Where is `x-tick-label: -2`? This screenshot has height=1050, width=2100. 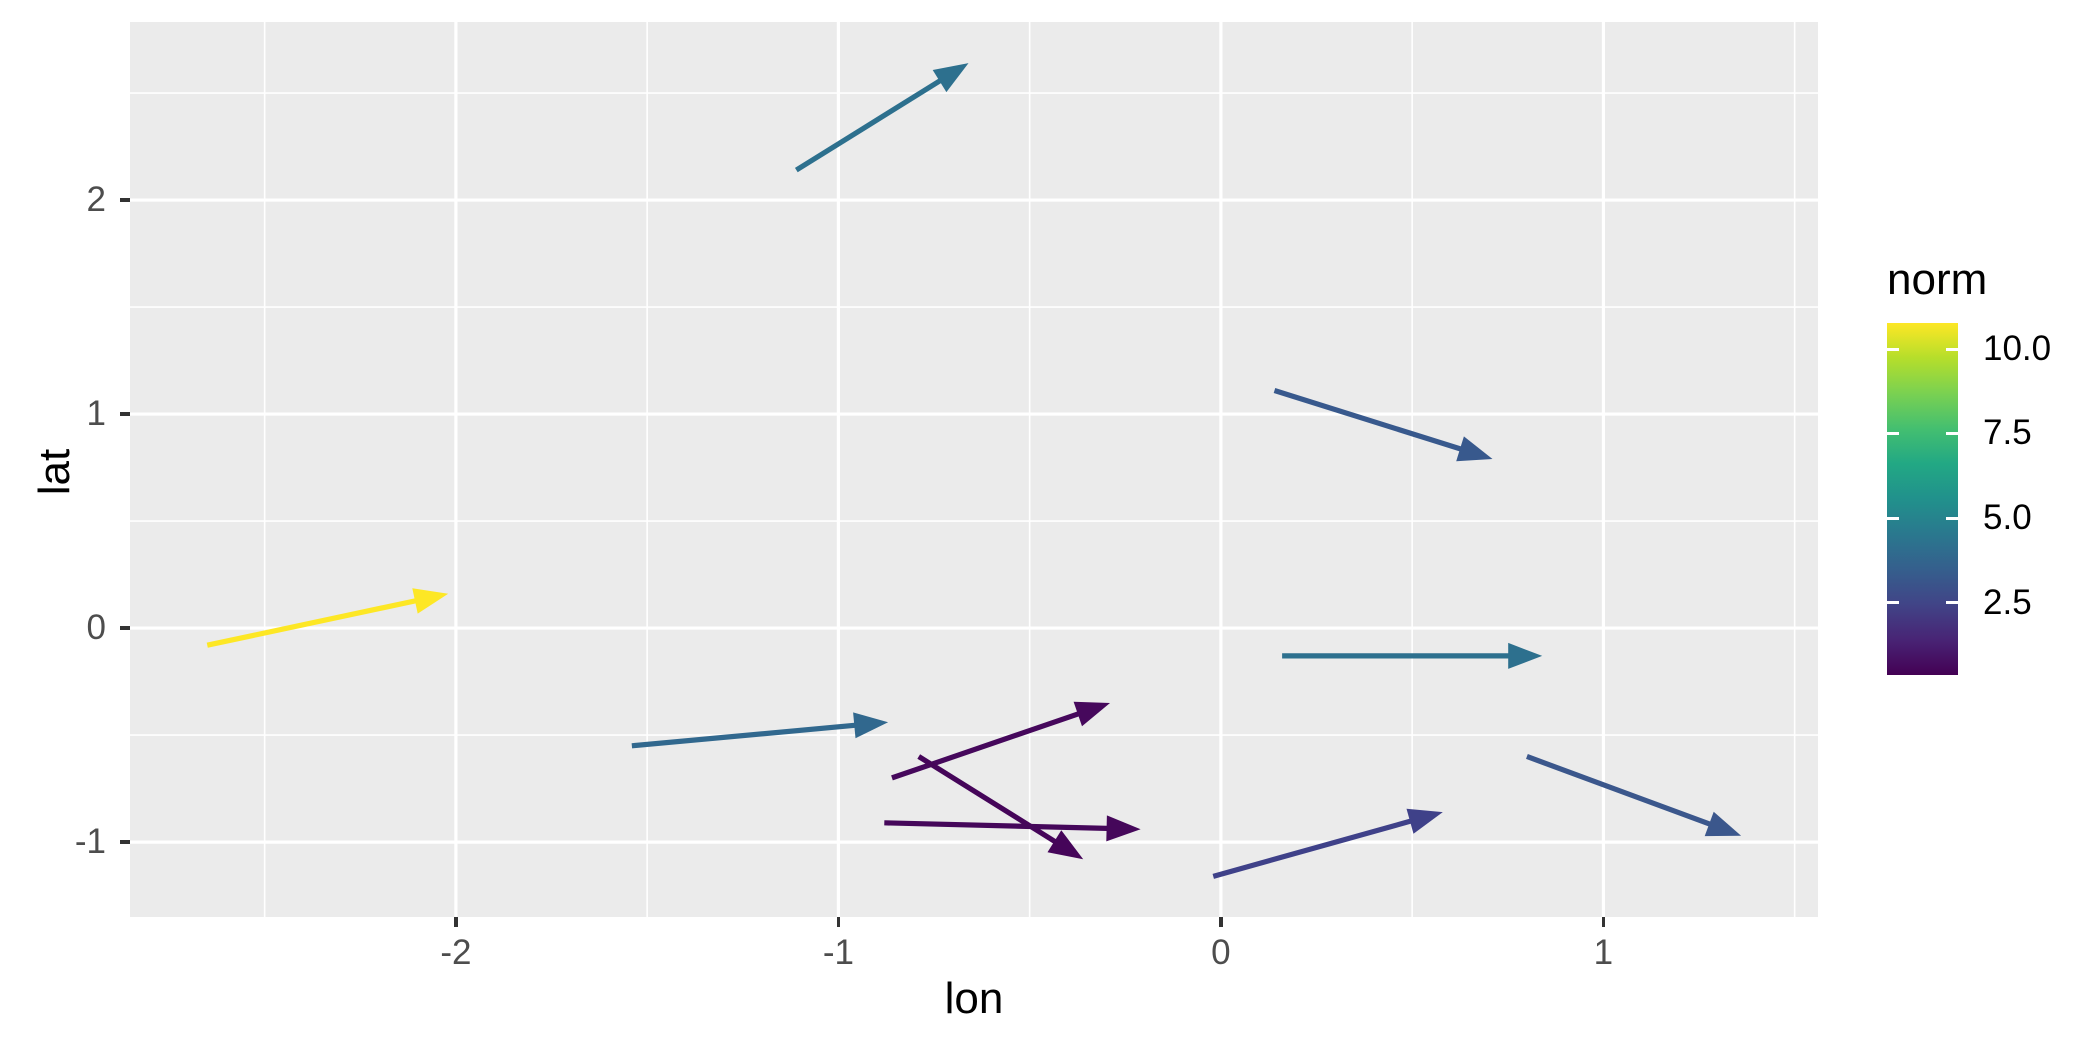
x-tick-label: -2 is located at coordinates (456, 952).